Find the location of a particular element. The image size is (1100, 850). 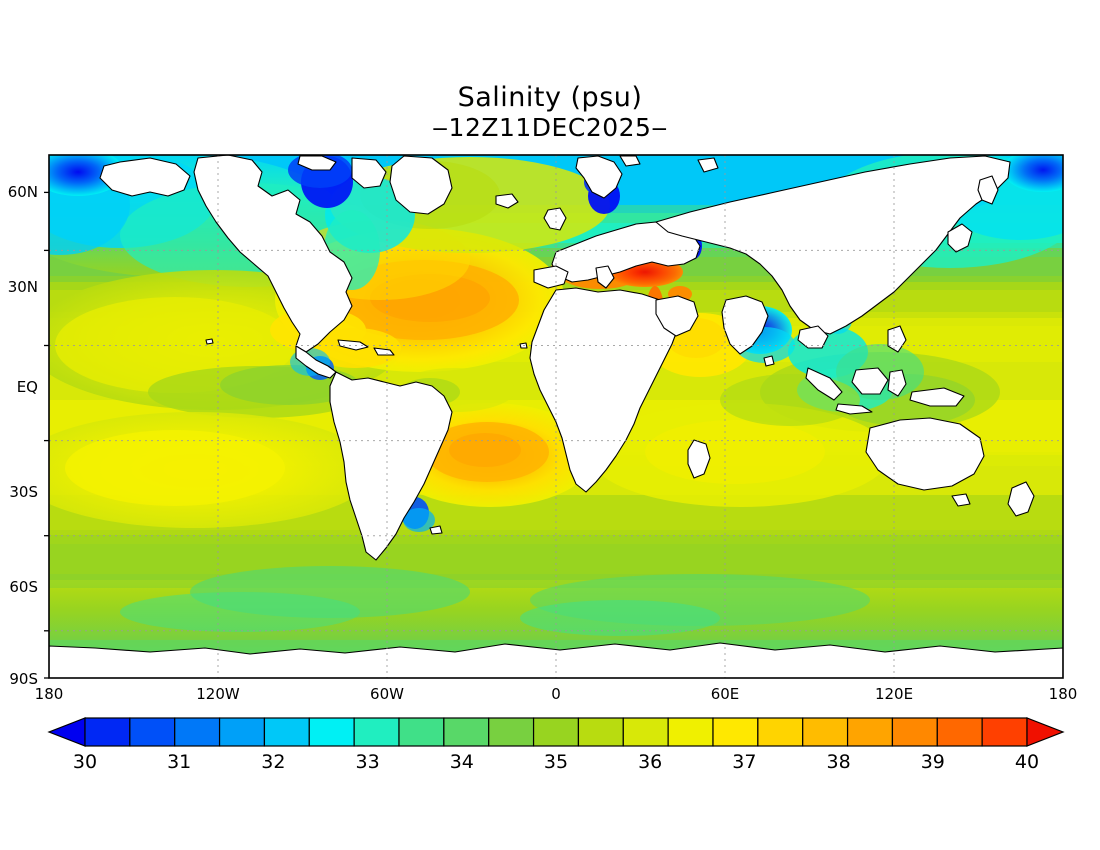

colorbar-tick-label: 30 is located at coordinates (85, 762).